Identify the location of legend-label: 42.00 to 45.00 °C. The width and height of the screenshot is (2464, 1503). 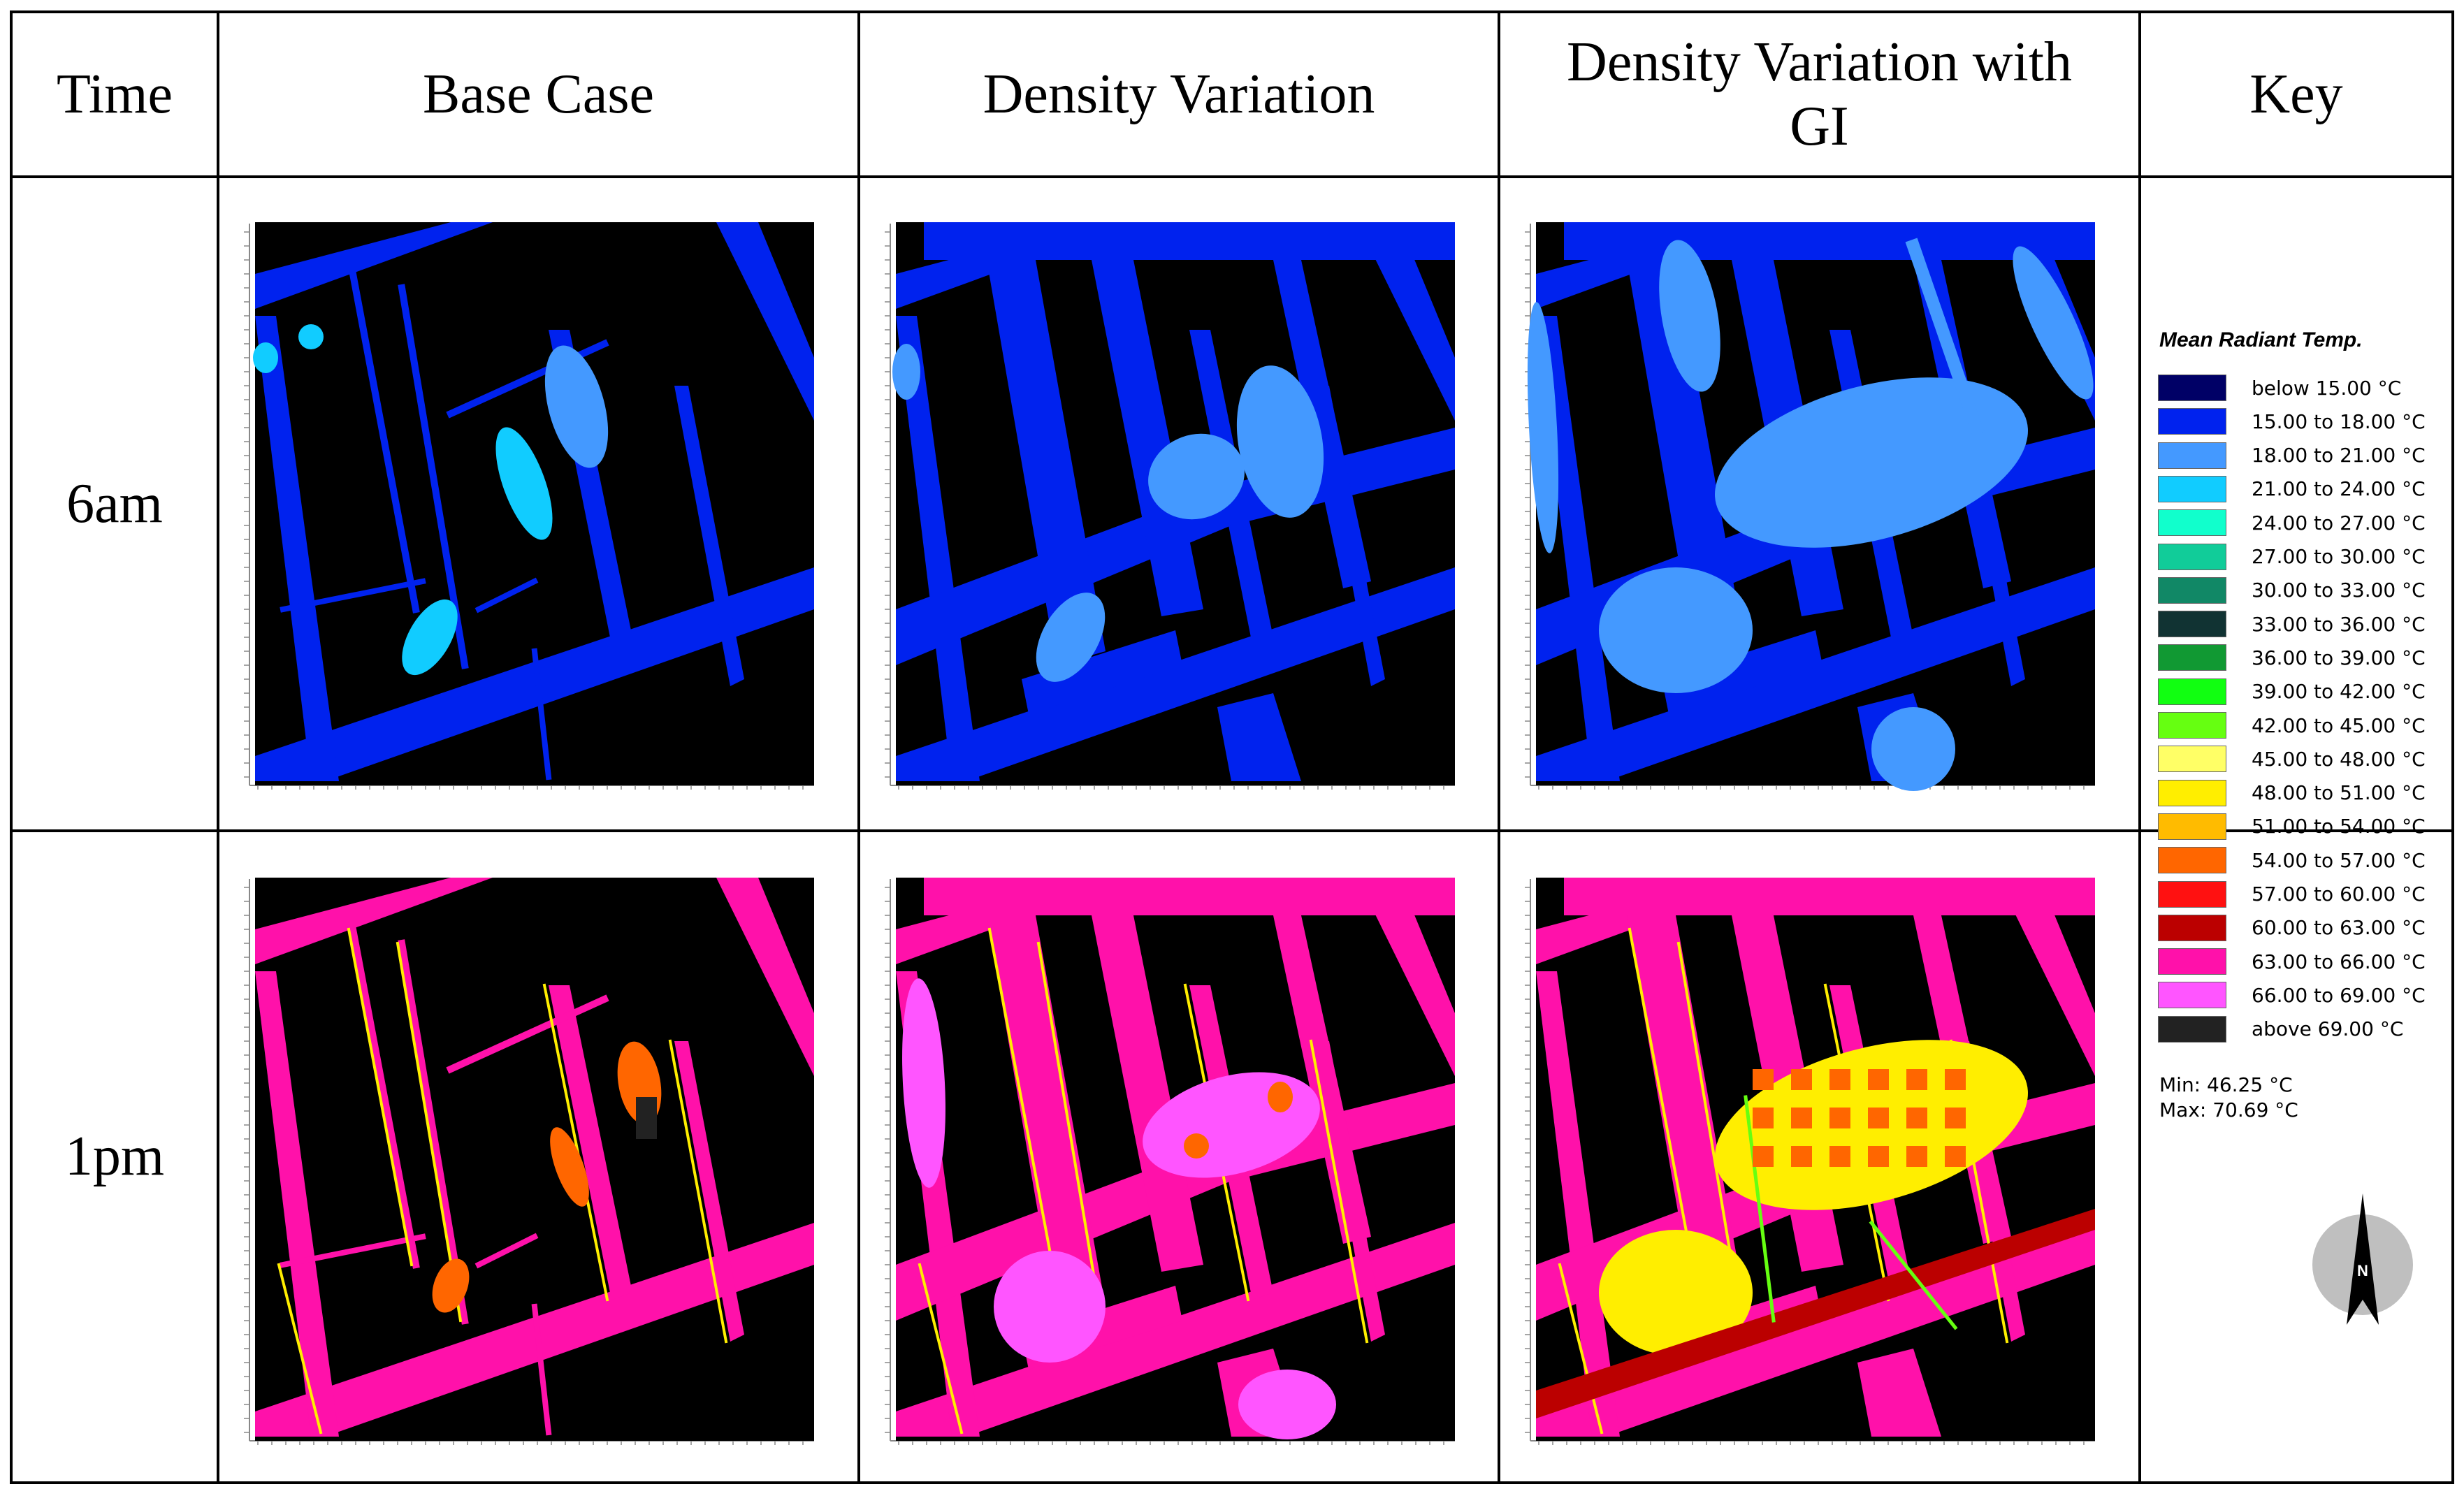
(2339, 725).